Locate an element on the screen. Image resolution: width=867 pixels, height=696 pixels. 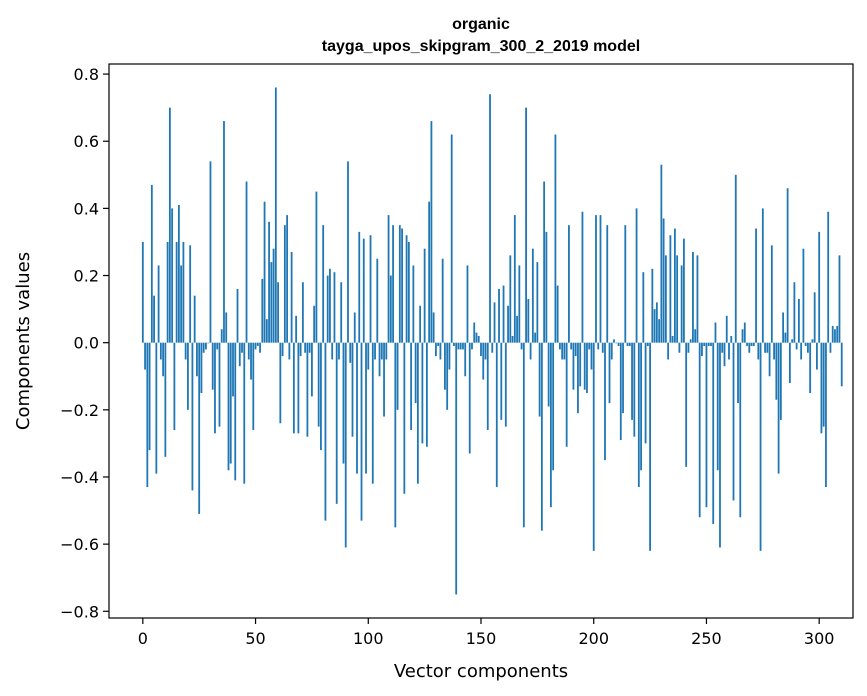
x-tick-label: 100 is located at coordinates (368, 638).